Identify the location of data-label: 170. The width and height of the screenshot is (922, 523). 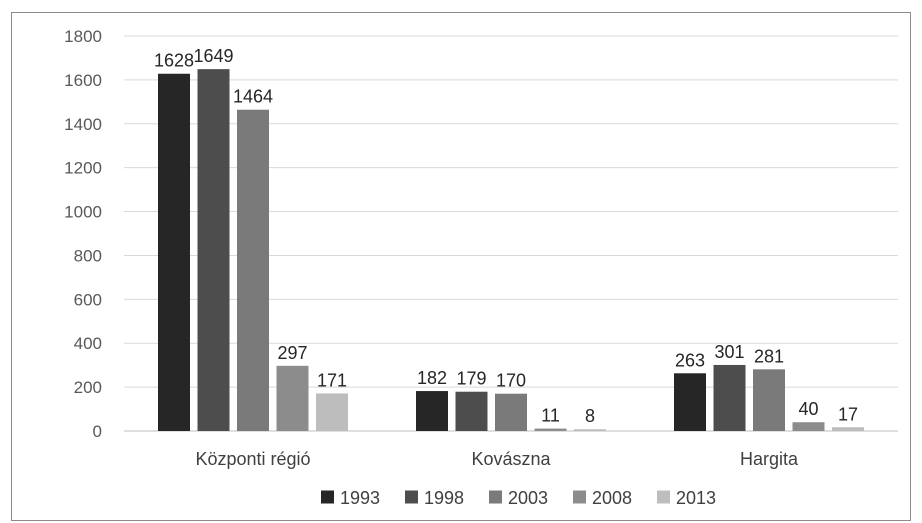
(511, 381).